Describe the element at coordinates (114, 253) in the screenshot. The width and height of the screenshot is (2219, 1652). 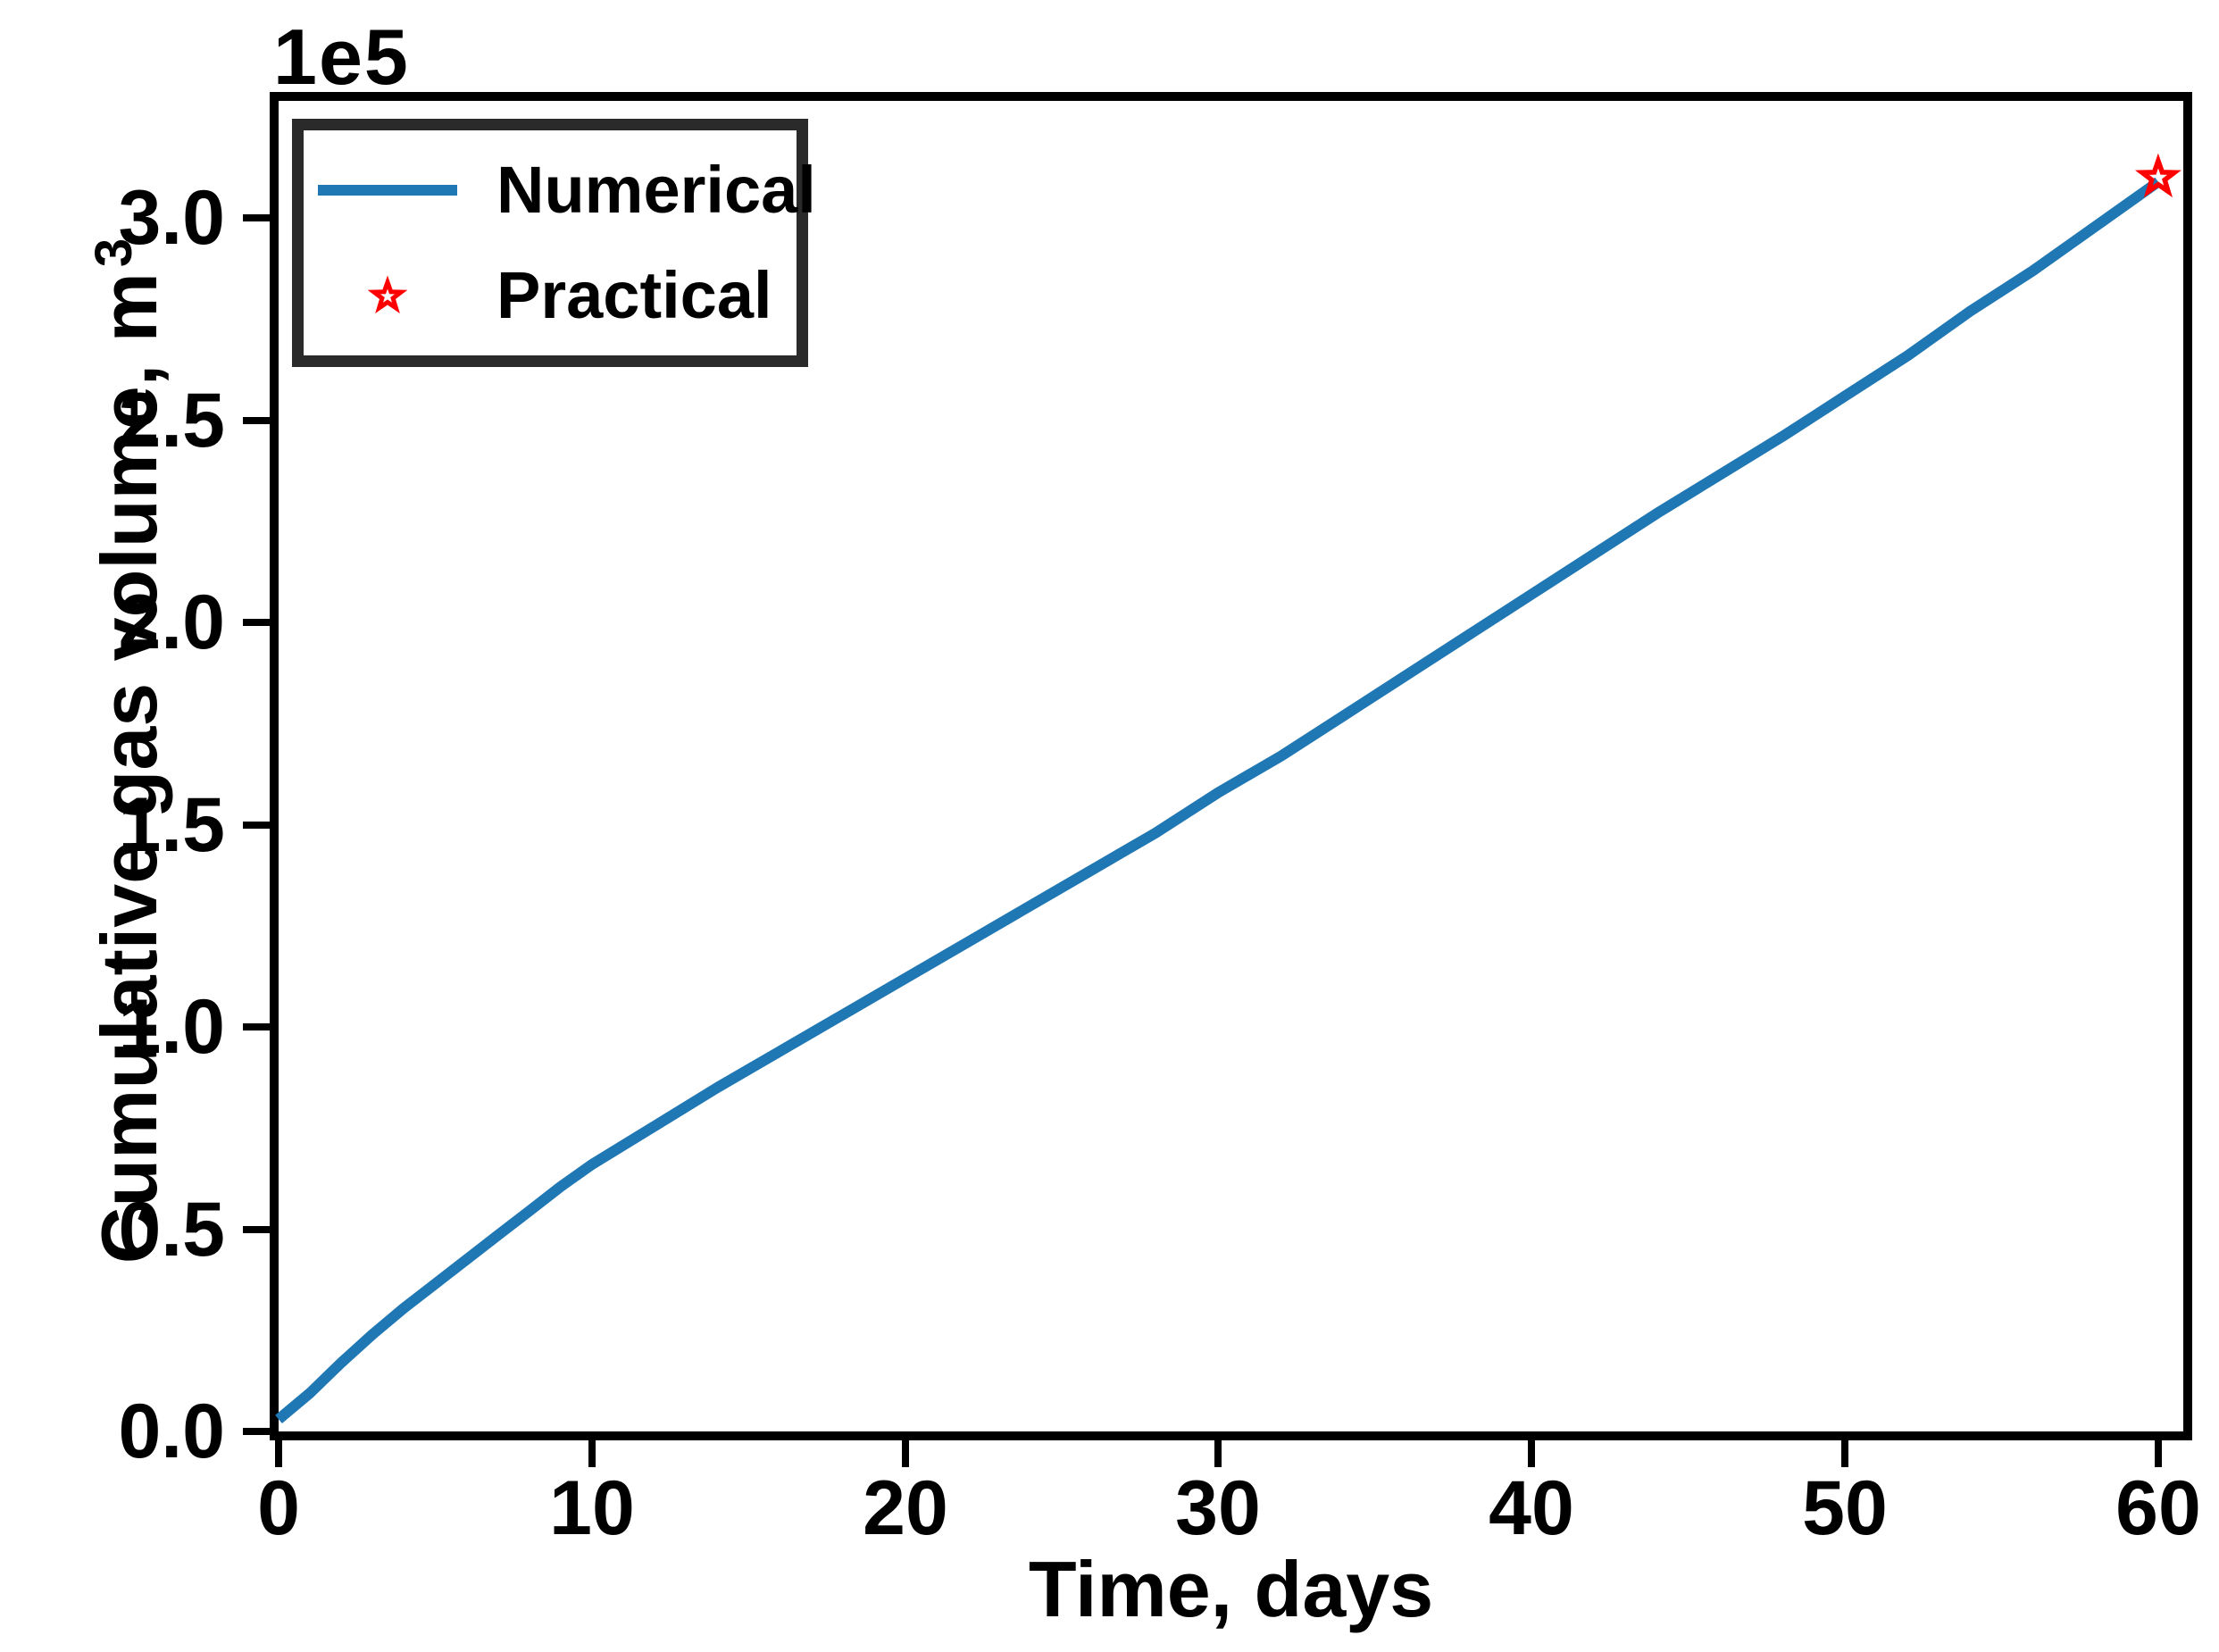
I see `y-axis-label-exponent: 3` at that location.